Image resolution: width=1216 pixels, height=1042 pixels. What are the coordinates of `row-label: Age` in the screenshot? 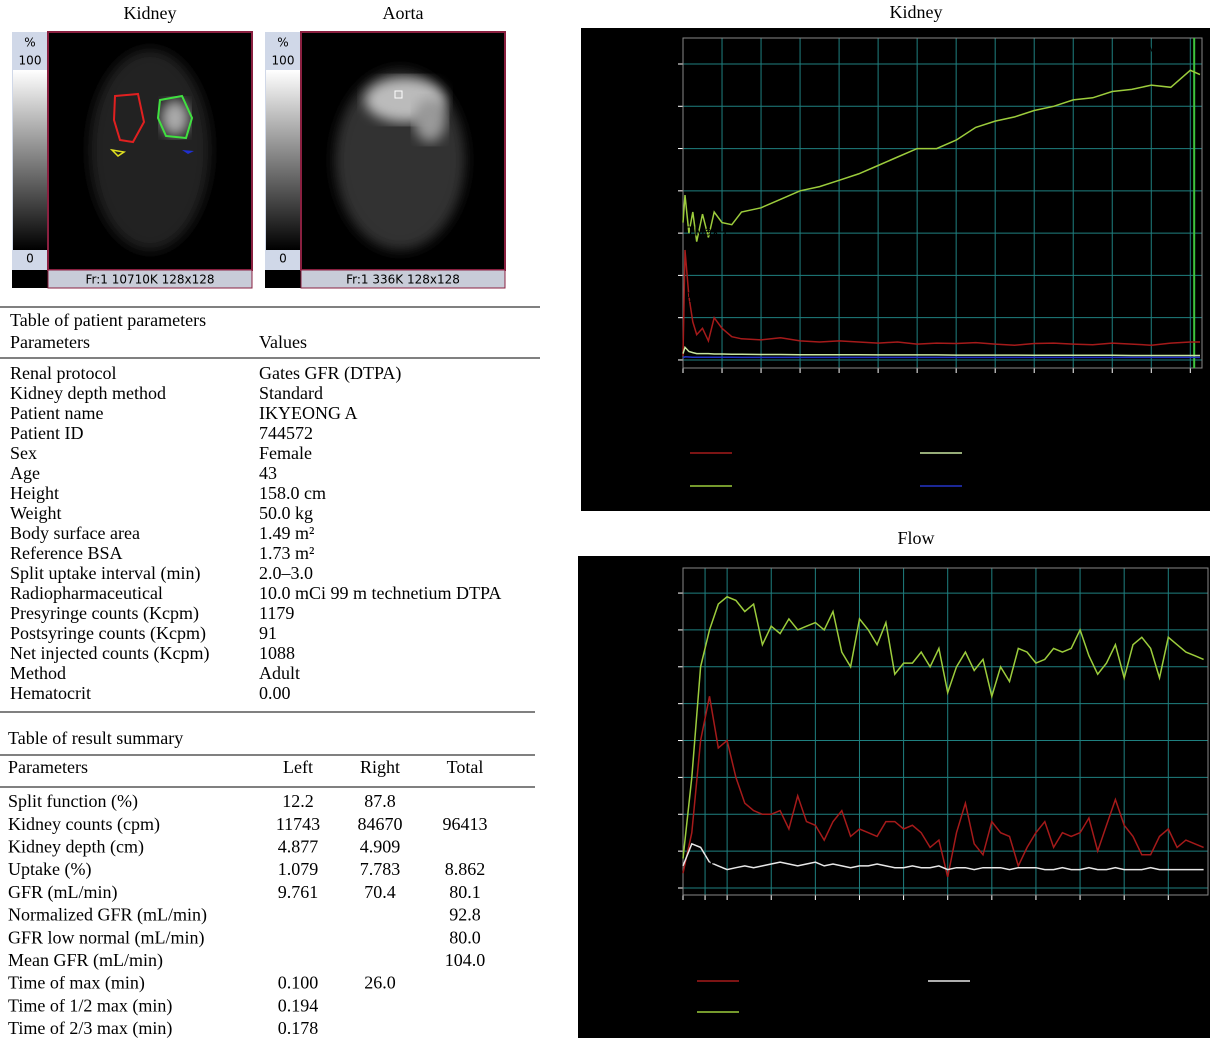 It's located at (25, 473).